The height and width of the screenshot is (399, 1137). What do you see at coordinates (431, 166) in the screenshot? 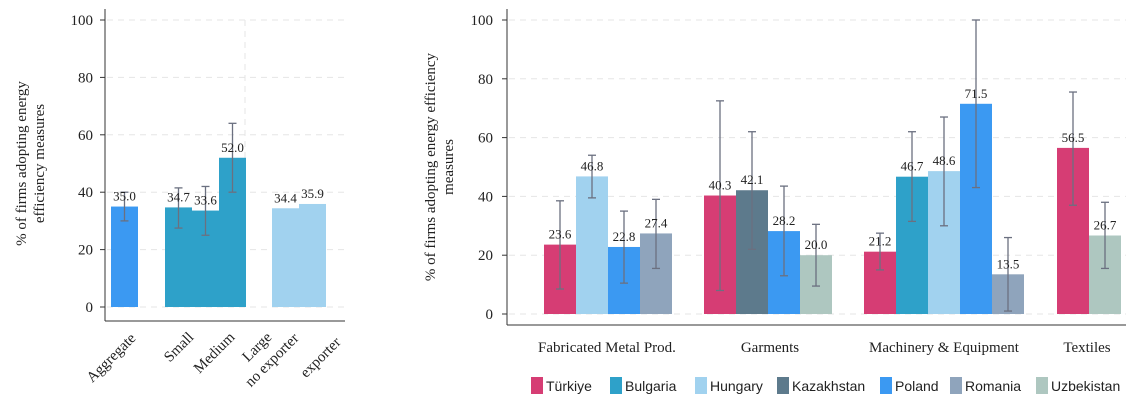
I see `y-axis-title-line-1: % of firms adopting energy efficiency` at bounding box center [431, 166].